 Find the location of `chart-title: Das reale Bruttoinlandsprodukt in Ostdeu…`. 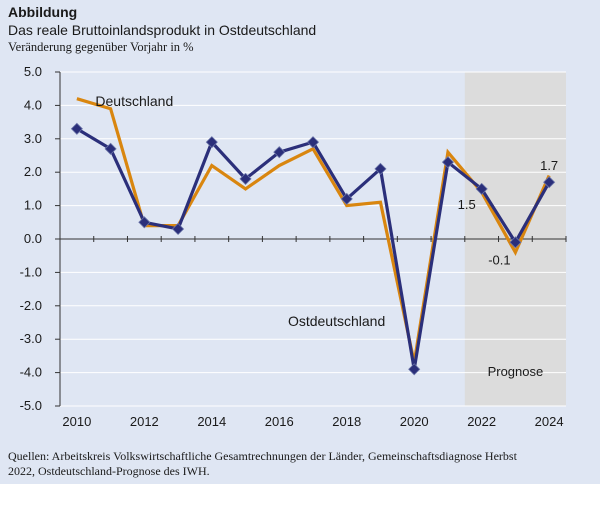

chart-title: Das reale Bruttoinlandsprodukt in Ostdeu… is located at coordinates (162, 30).